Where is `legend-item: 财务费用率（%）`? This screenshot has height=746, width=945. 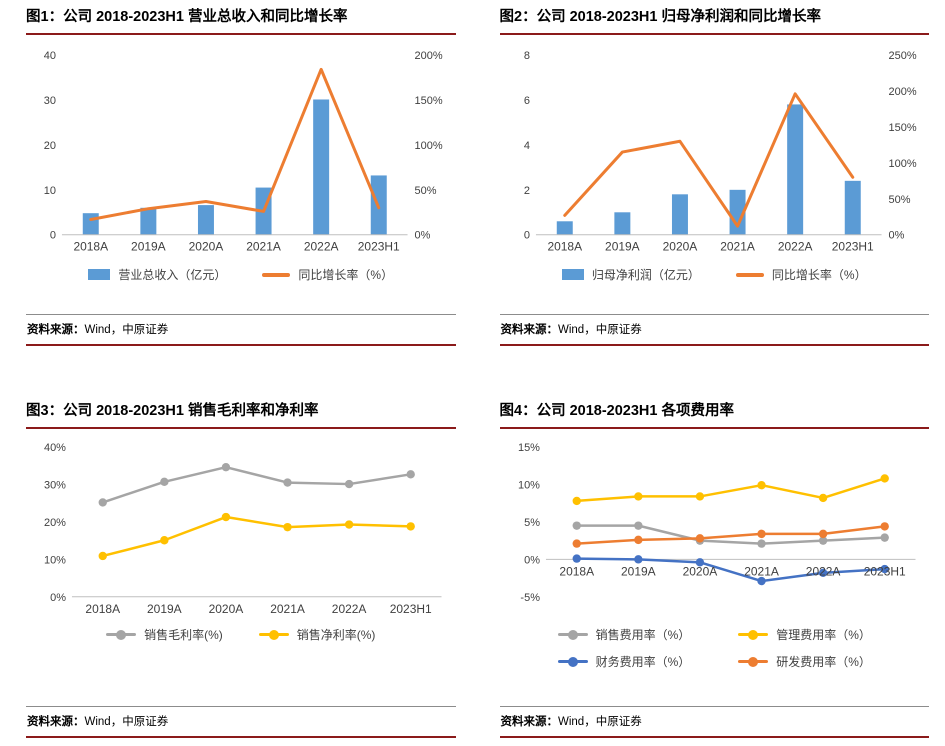 legend-item: 财务费用率（%） is located at coordinates (624, 661).